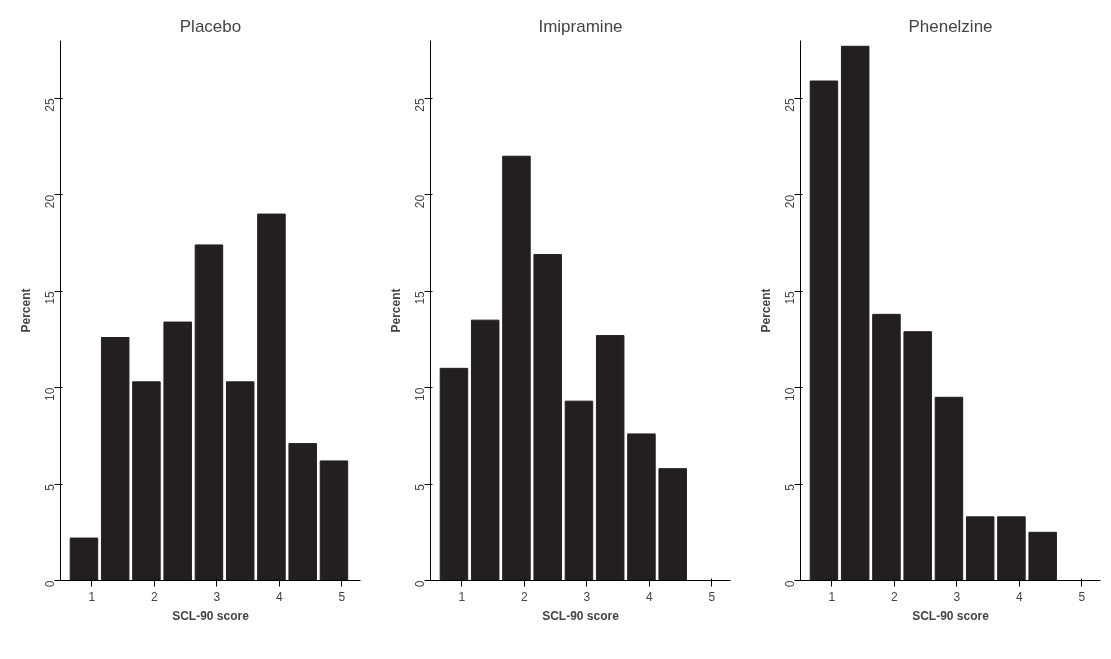  What do you see at coordinates (580, 26) in the screenshot?
I see `chart-title: Imipramine` at bounding box center [580, 26].